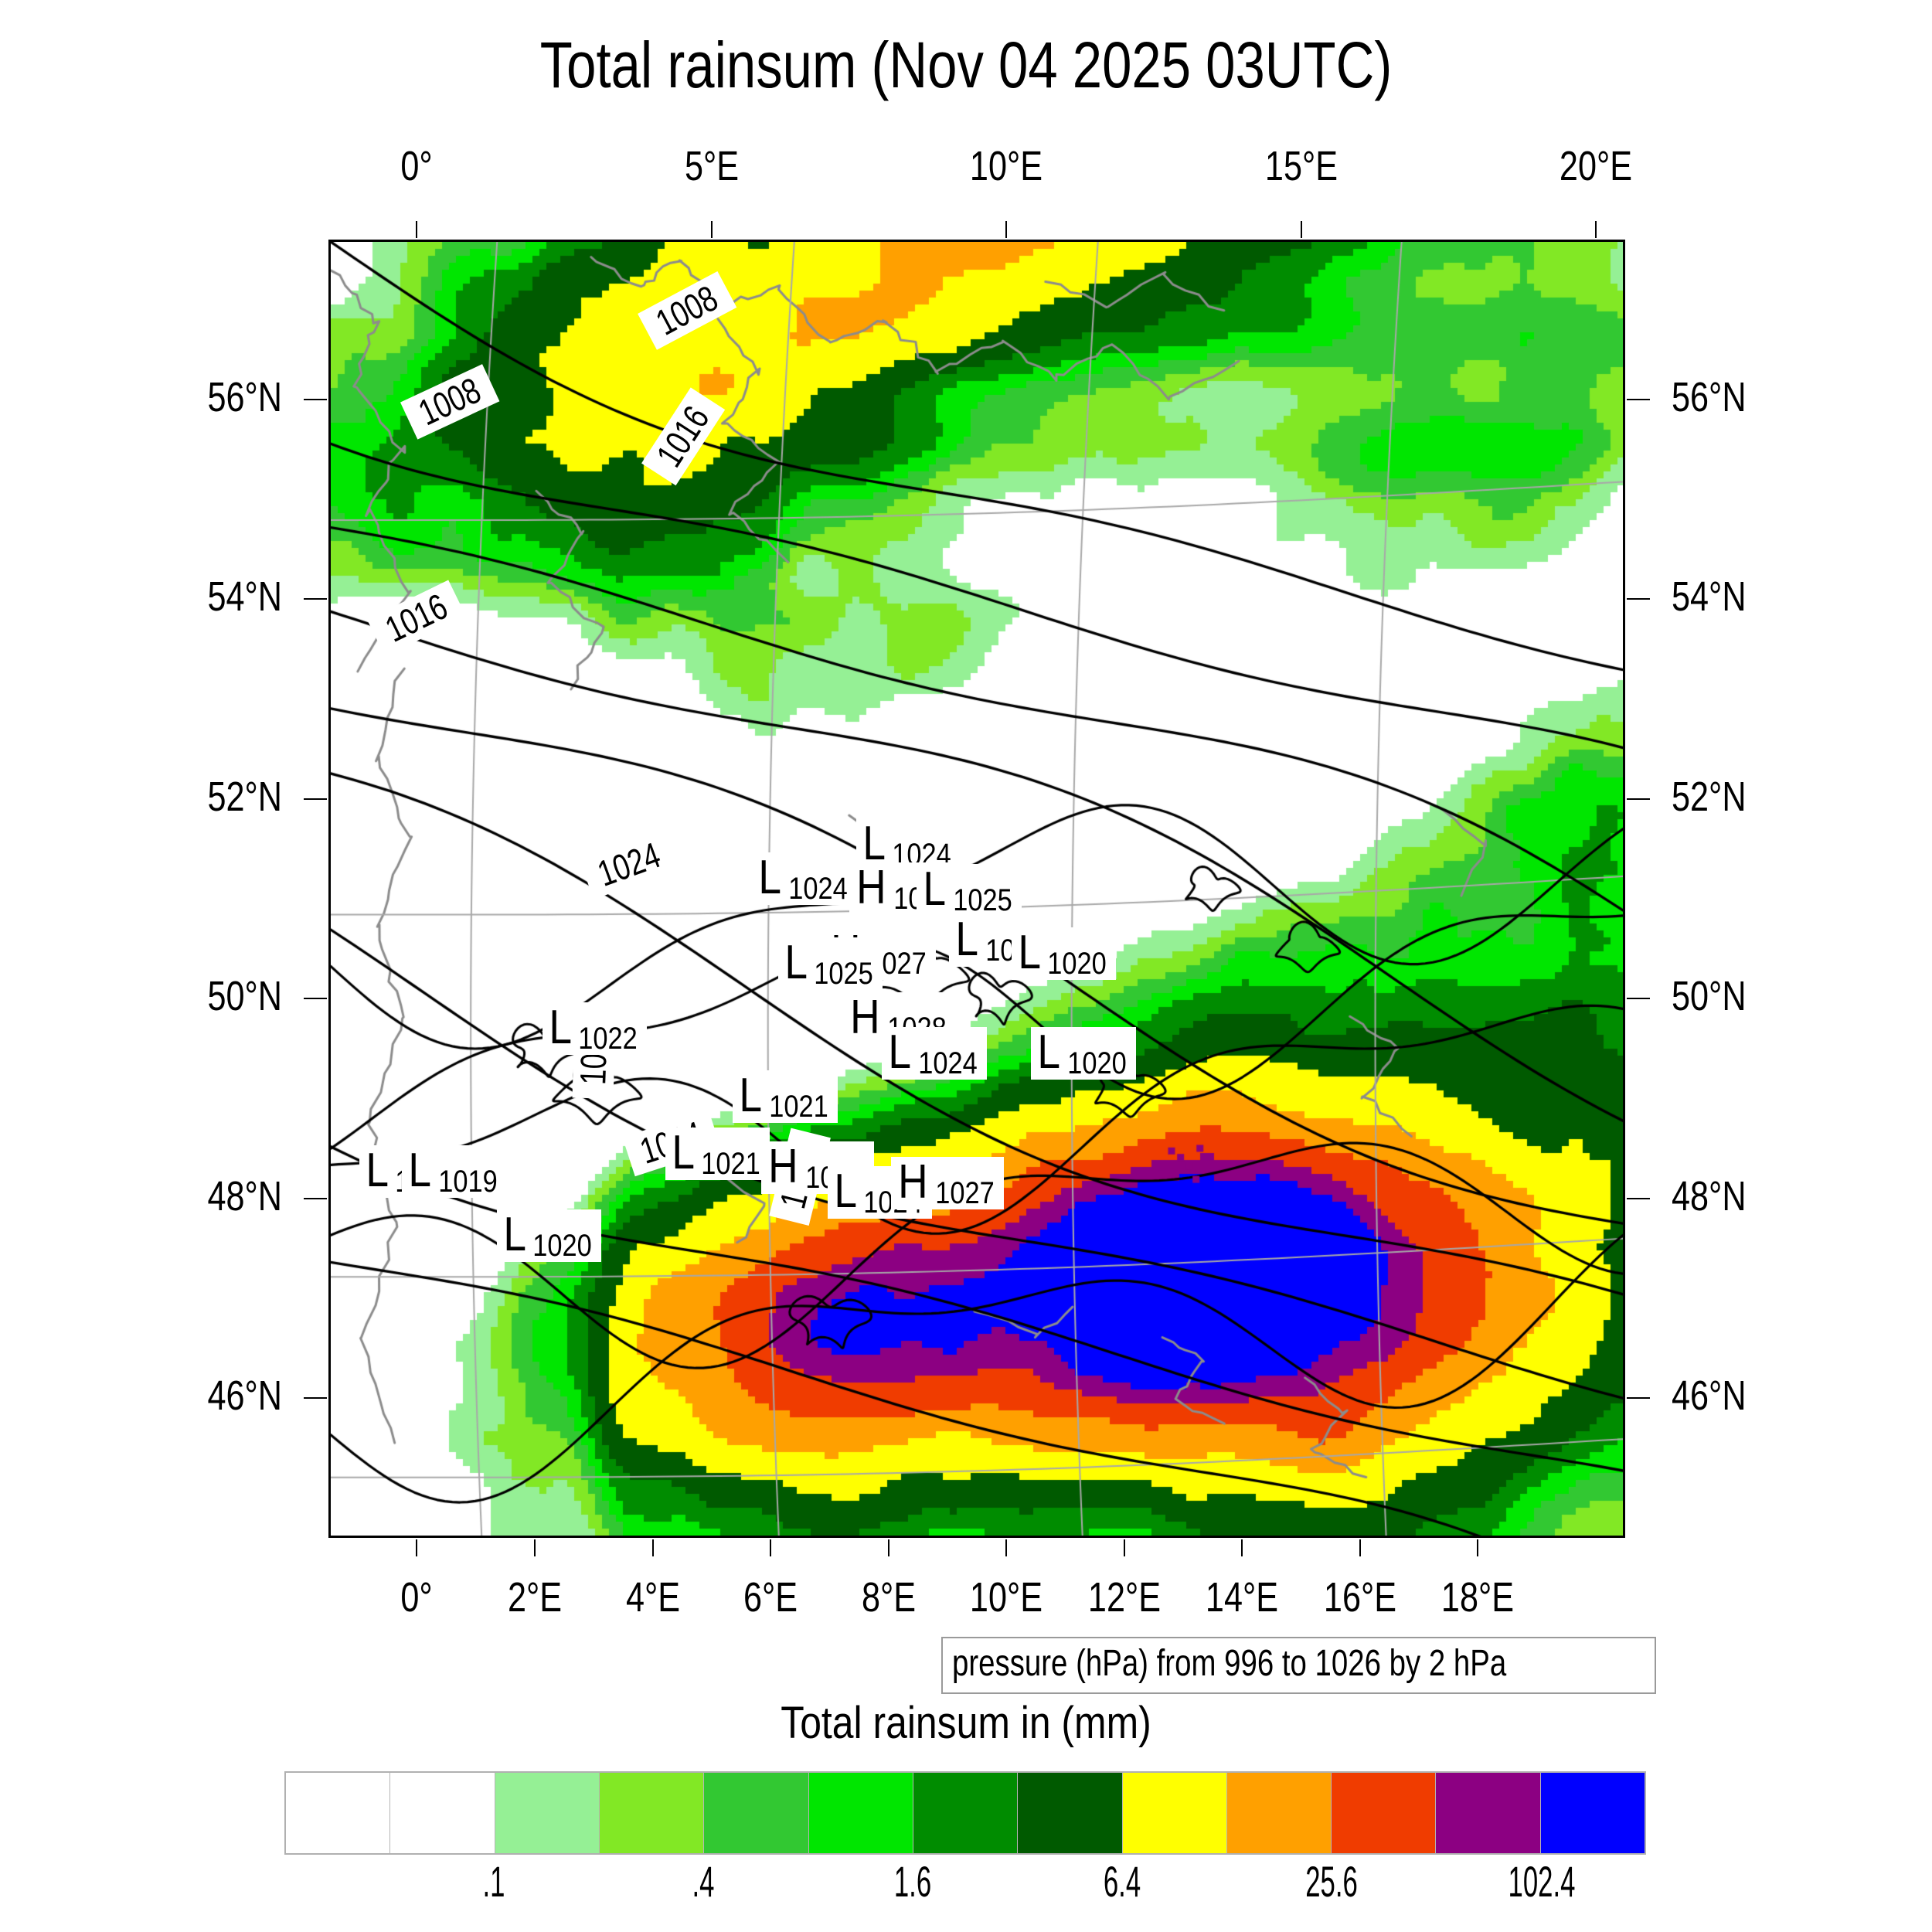  Describe the element at coordinates (966, 65) in the screenshot. I see `page-title: Total rainsum (Nov 04 2025 03UTC)` at that location.